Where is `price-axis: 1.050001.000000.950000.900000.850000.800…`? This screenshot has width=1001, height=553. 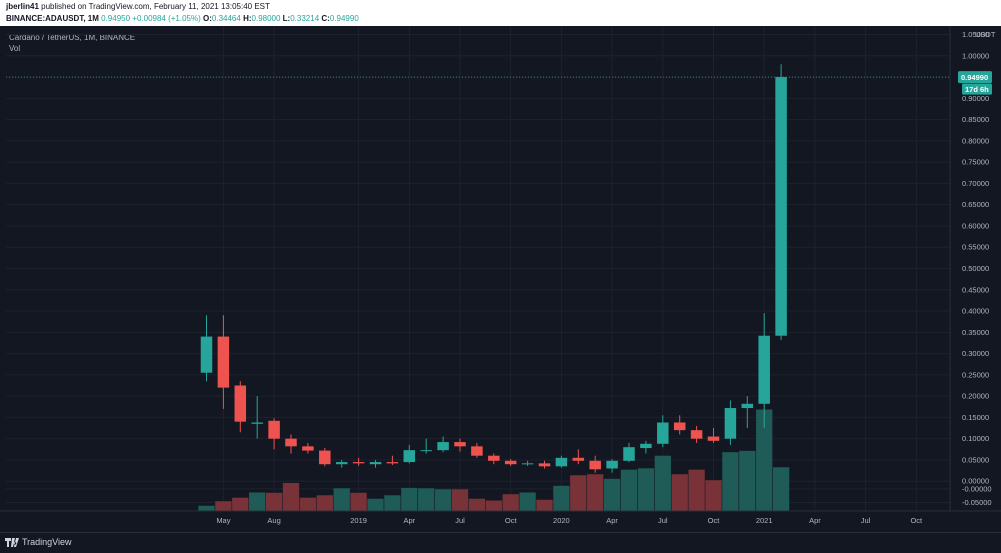
price-axis: 1.050001.000000.950000.900000.850000.800… is located at coordinates (970, 268).